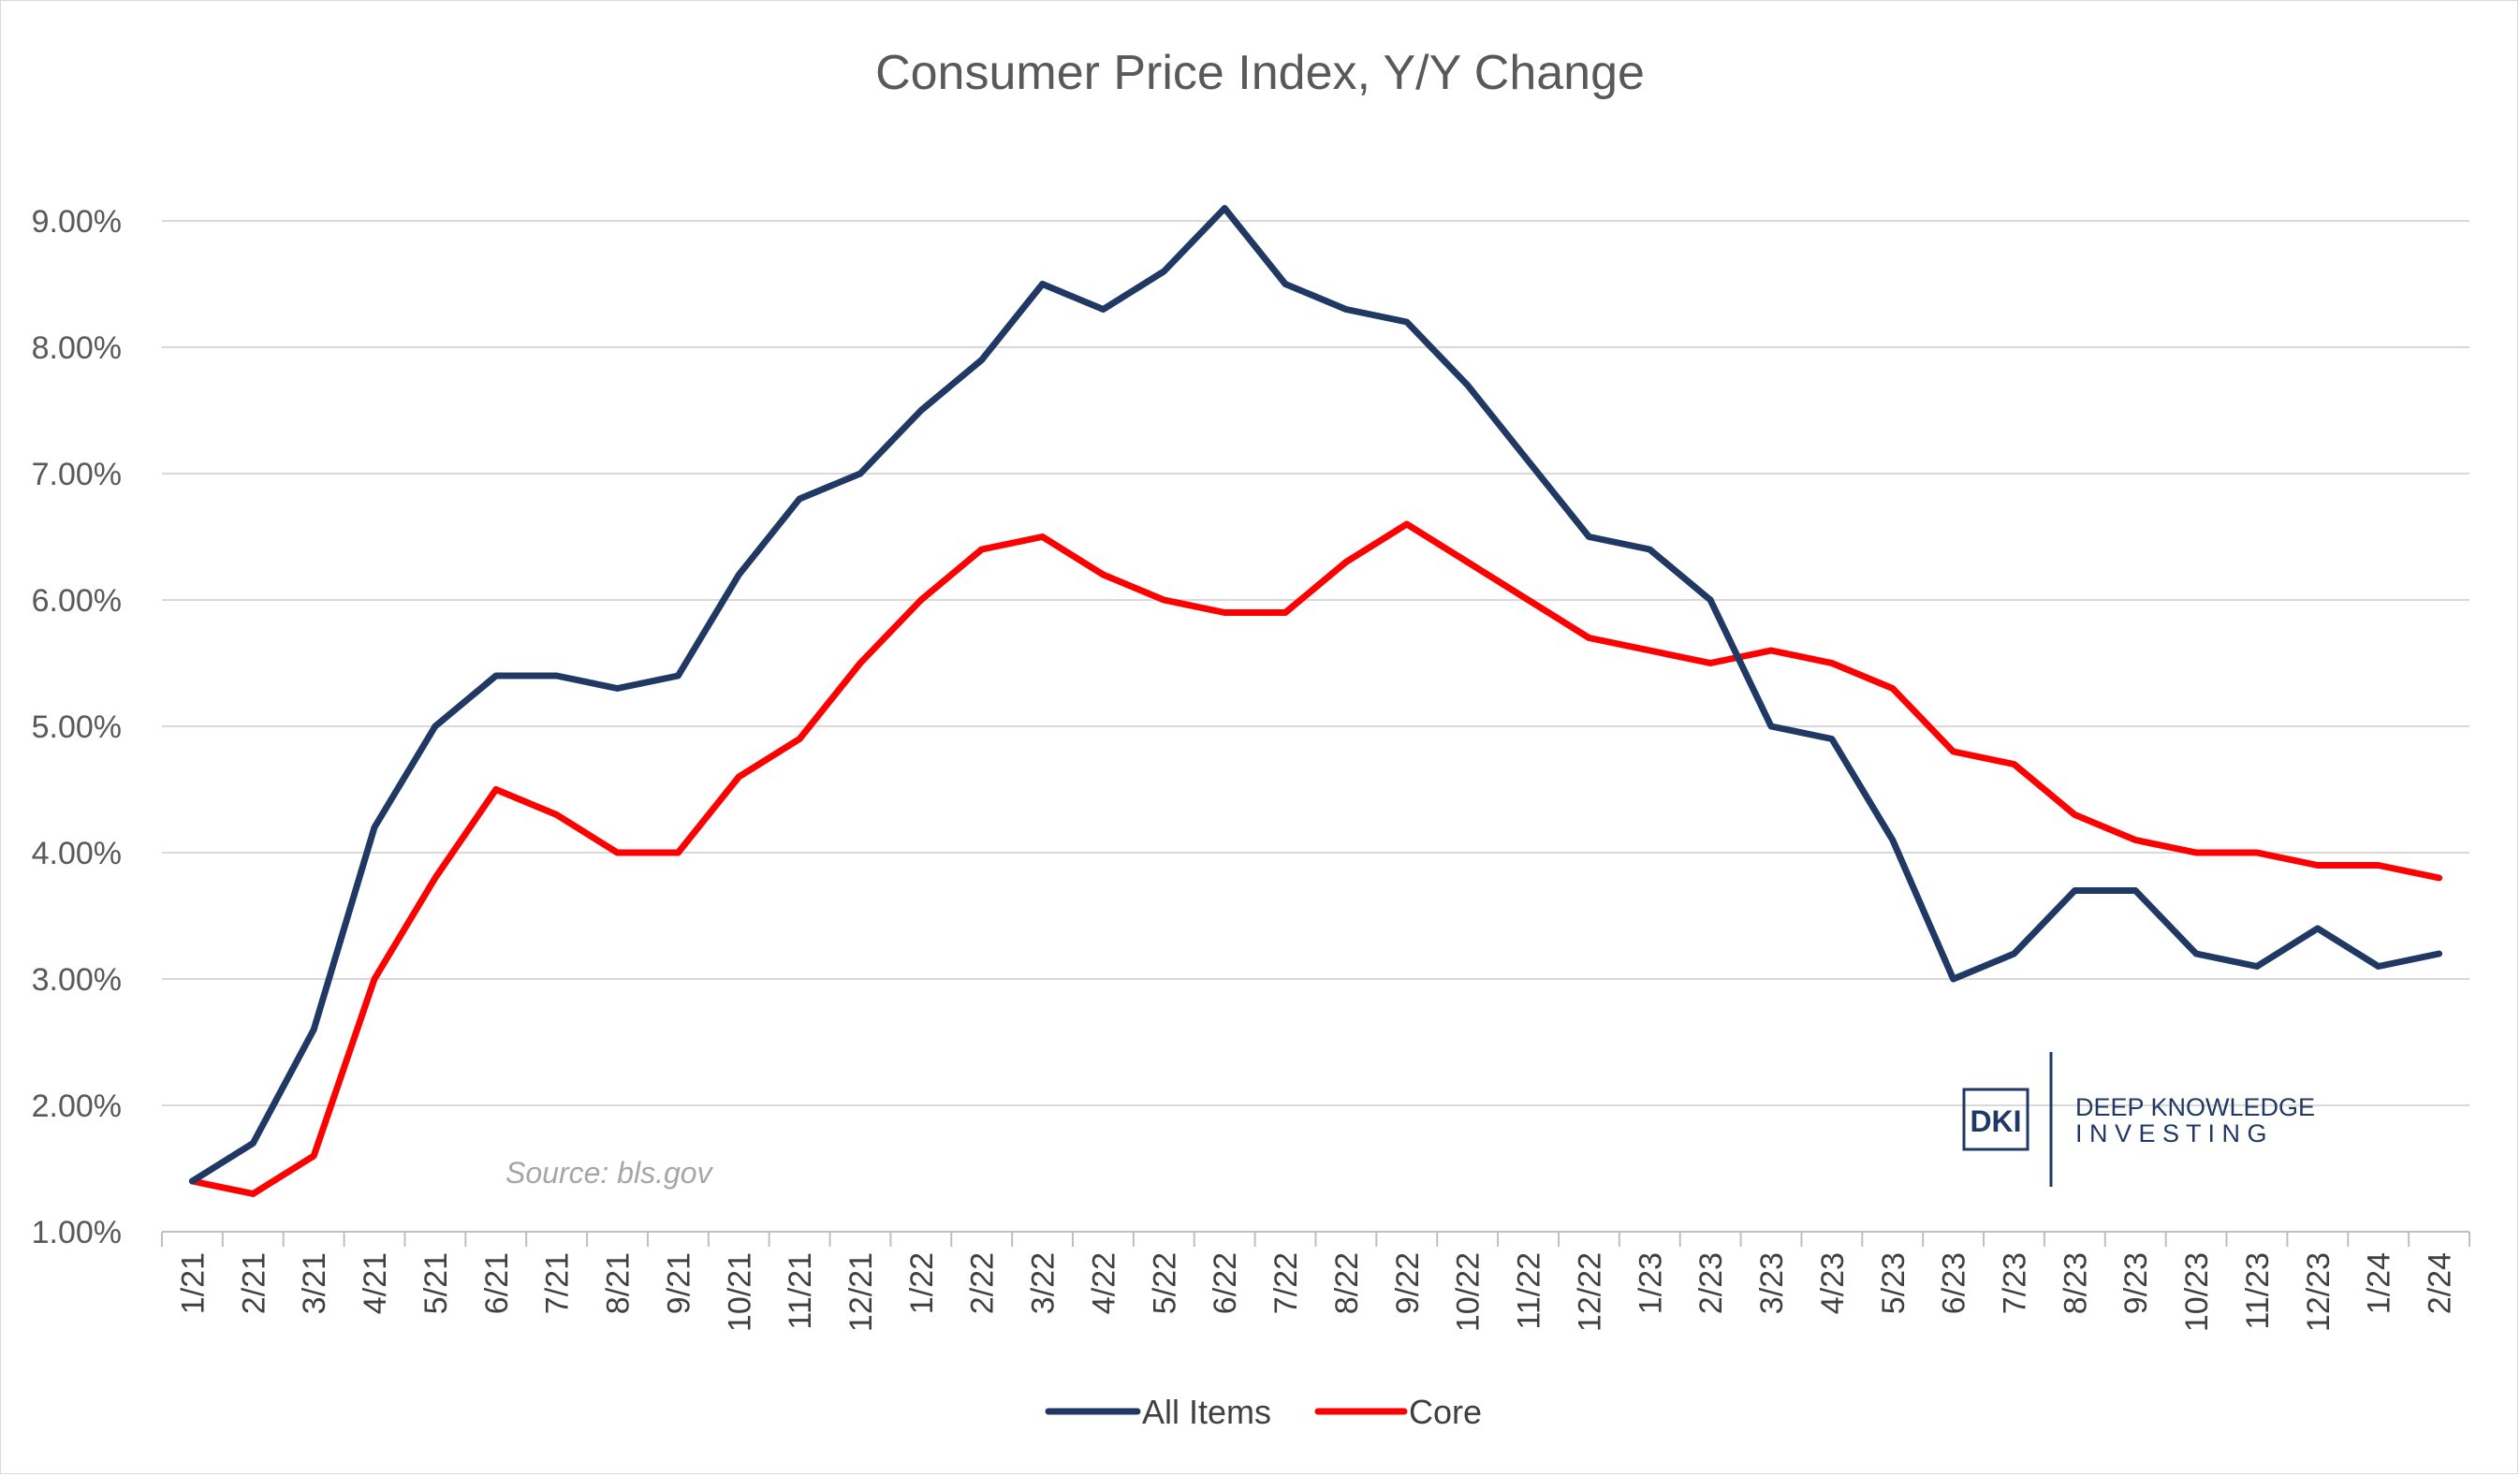 The image size is (2520, 1476). What do you see at coordinates (1529, 1291) in the screenshot?
I see `x-tick-label: 11/22` at bounding box center [1529, 1291].